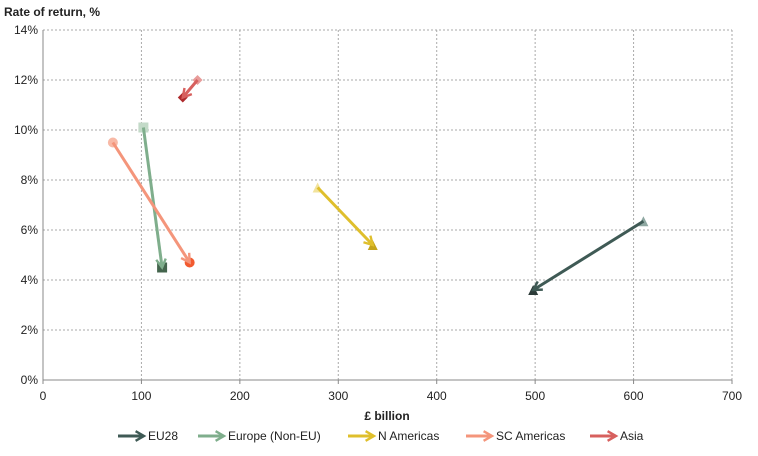 The height and width of the screenshot is (456, 758). I want to click on y-tick-label: 6%, so click(30, 230).